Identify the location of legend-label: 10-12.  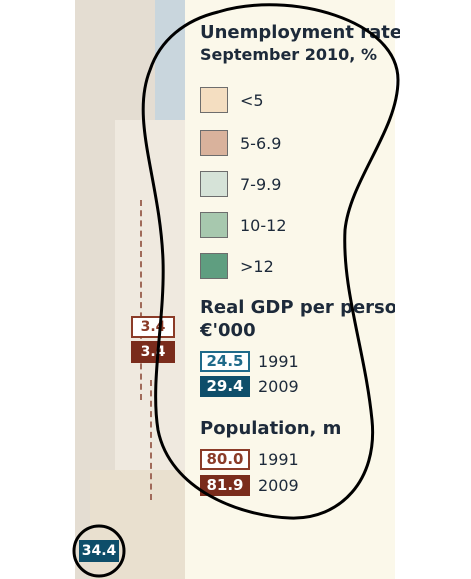
(263, 225).